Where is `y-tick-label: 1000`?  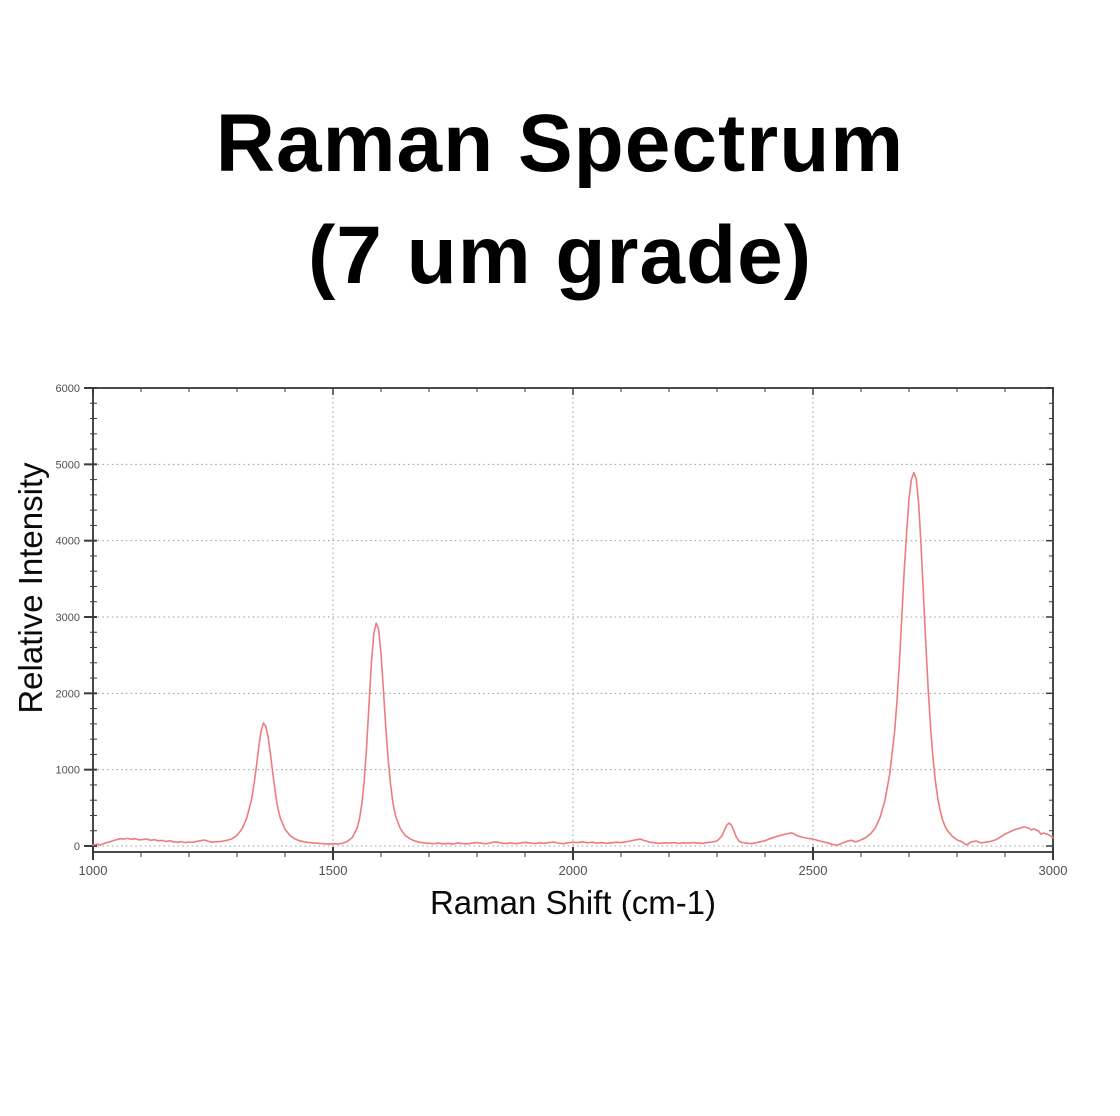
y-tick-label: 1000 is located at coordinates (68, 771).